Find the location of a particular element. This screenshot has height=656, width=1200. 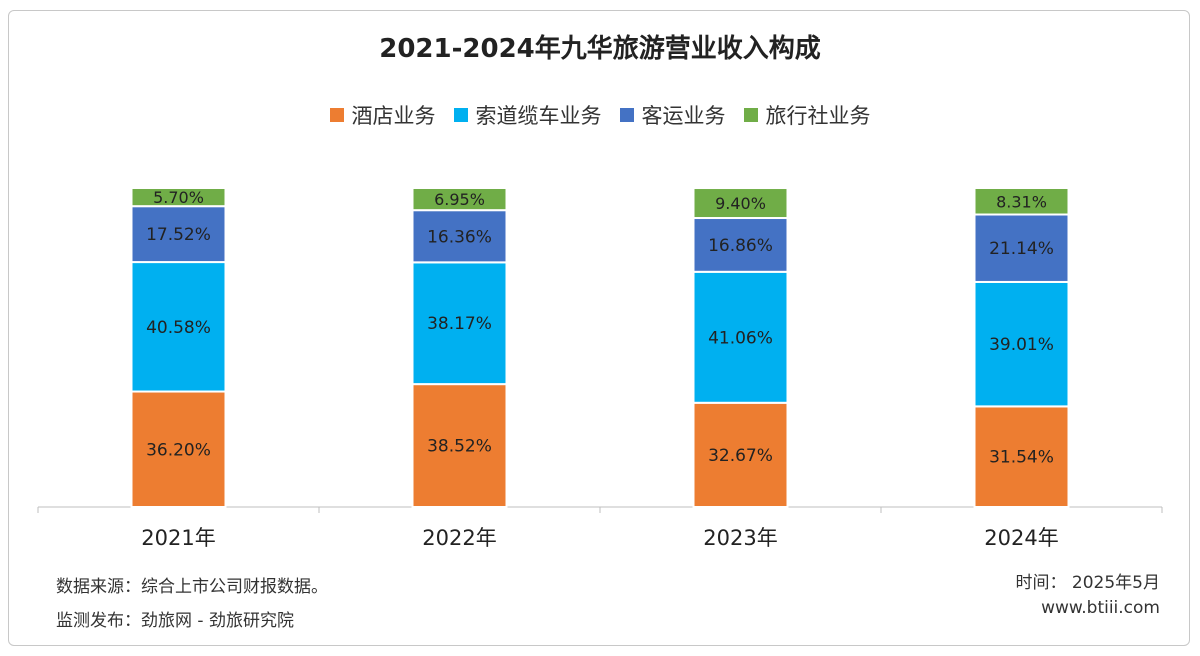

data-label-travel-agency-4: 8.31% is located at coordinates (1021, 201).